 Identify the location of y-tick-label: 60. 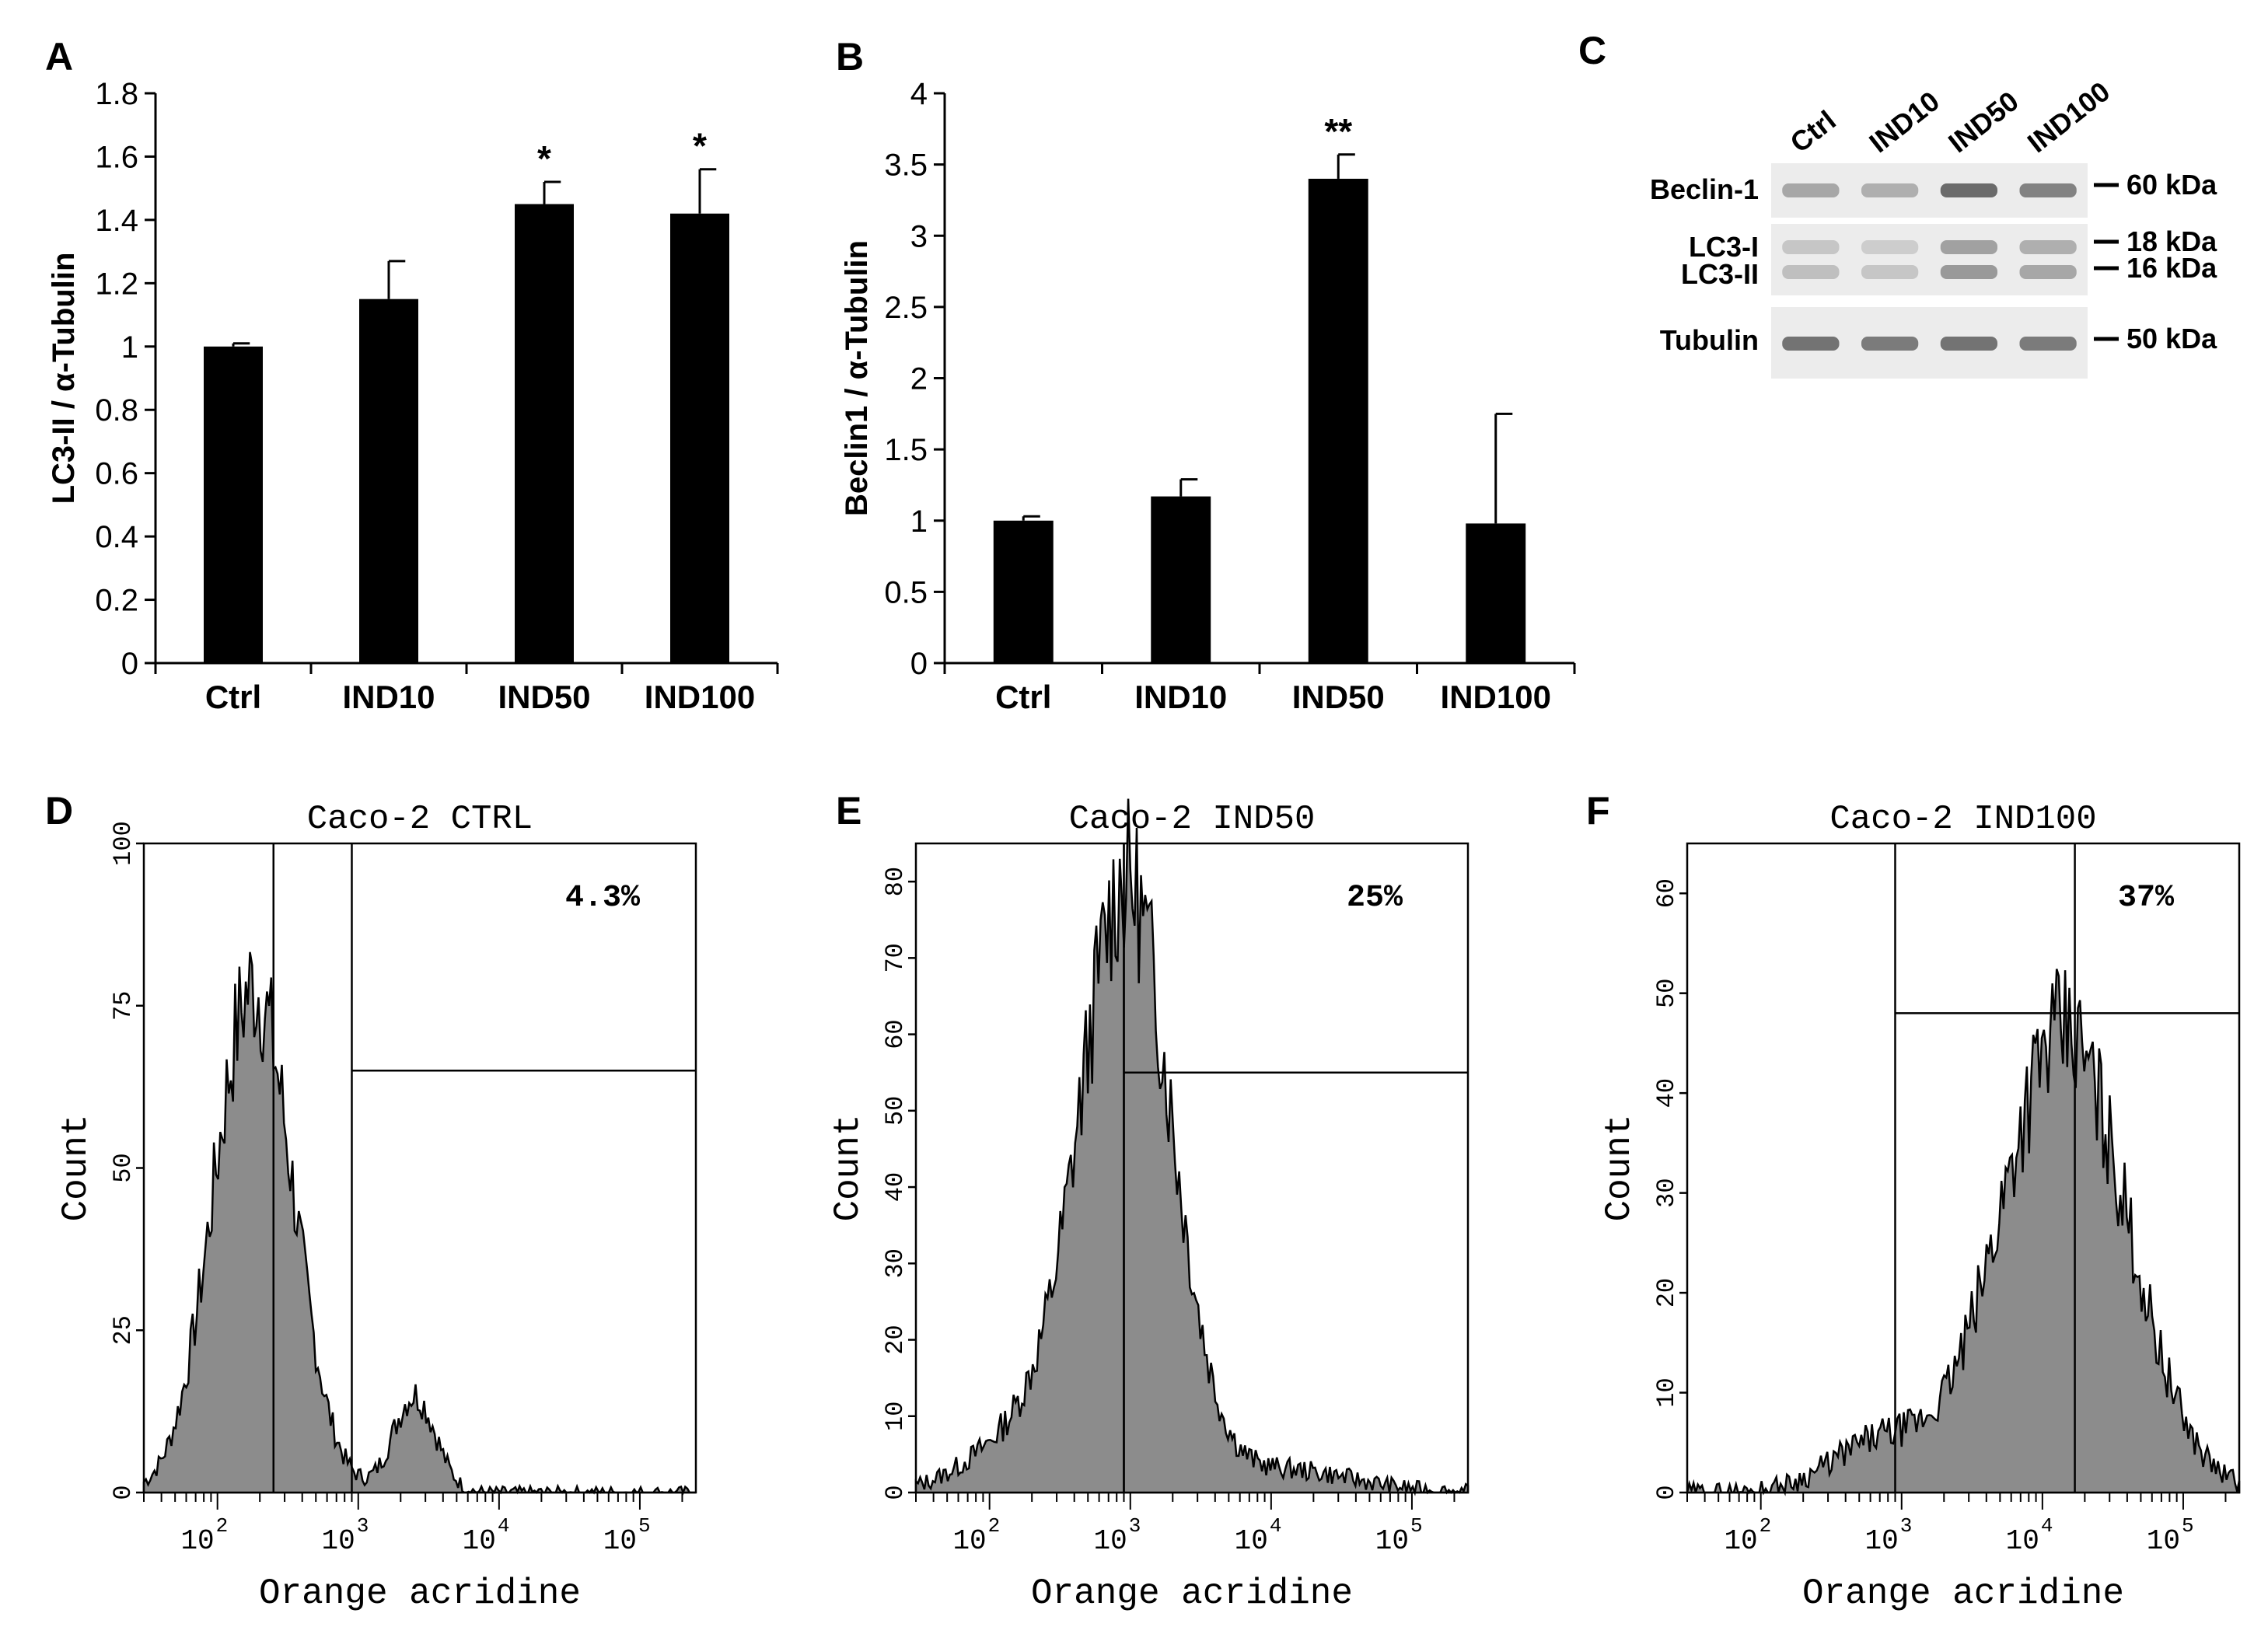
(1666, 893).